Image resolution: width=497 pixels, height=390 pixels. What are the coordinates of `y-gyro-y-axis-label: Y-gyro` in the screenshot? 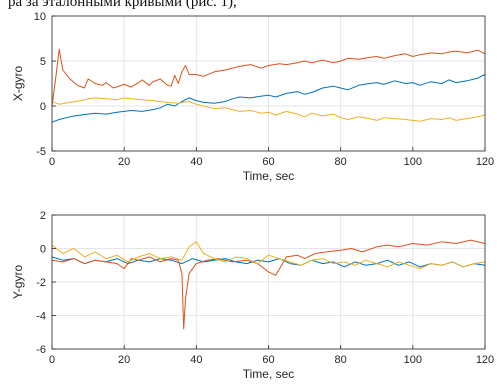 It's located at (18, 282).